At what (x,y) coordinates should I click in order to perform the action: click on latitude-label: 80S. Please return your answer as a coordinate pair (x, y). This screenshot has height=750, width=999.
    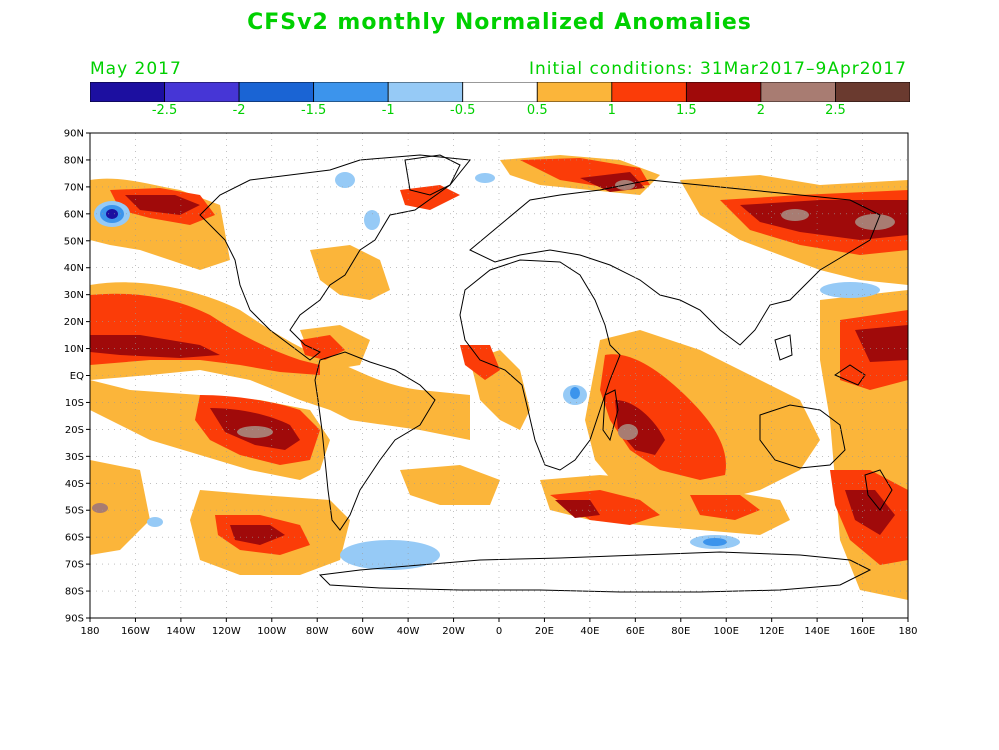
    Looking at the image, I should click on (74, 592).